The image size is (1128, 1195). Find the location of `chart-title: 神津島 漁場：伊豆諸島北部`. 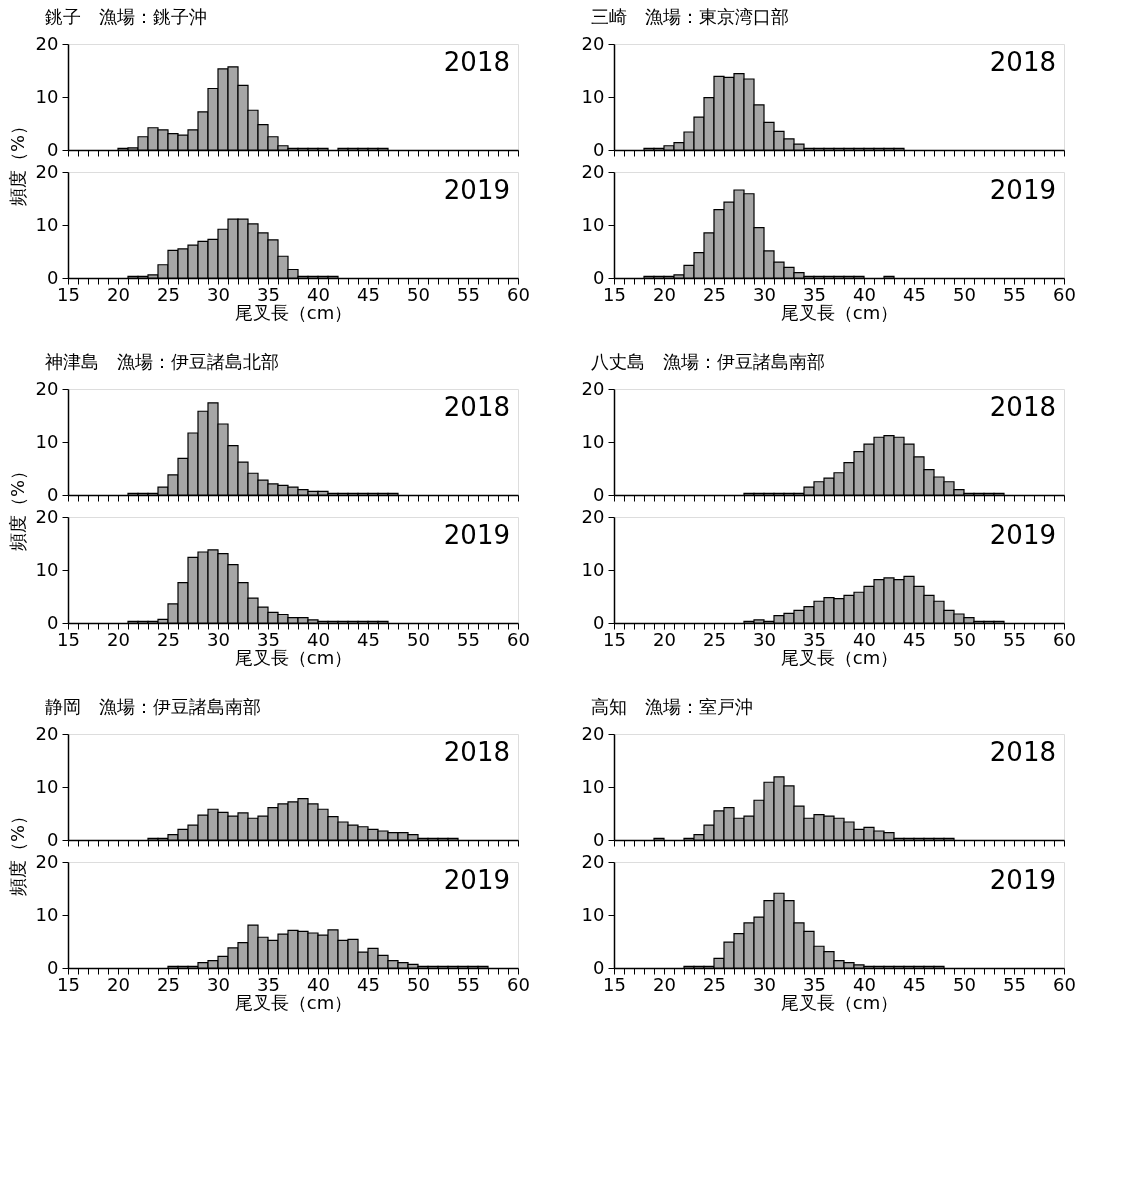

chart-title: 神津島 漁場：伊豆諸島北部 is located at coordinates (162, 361).